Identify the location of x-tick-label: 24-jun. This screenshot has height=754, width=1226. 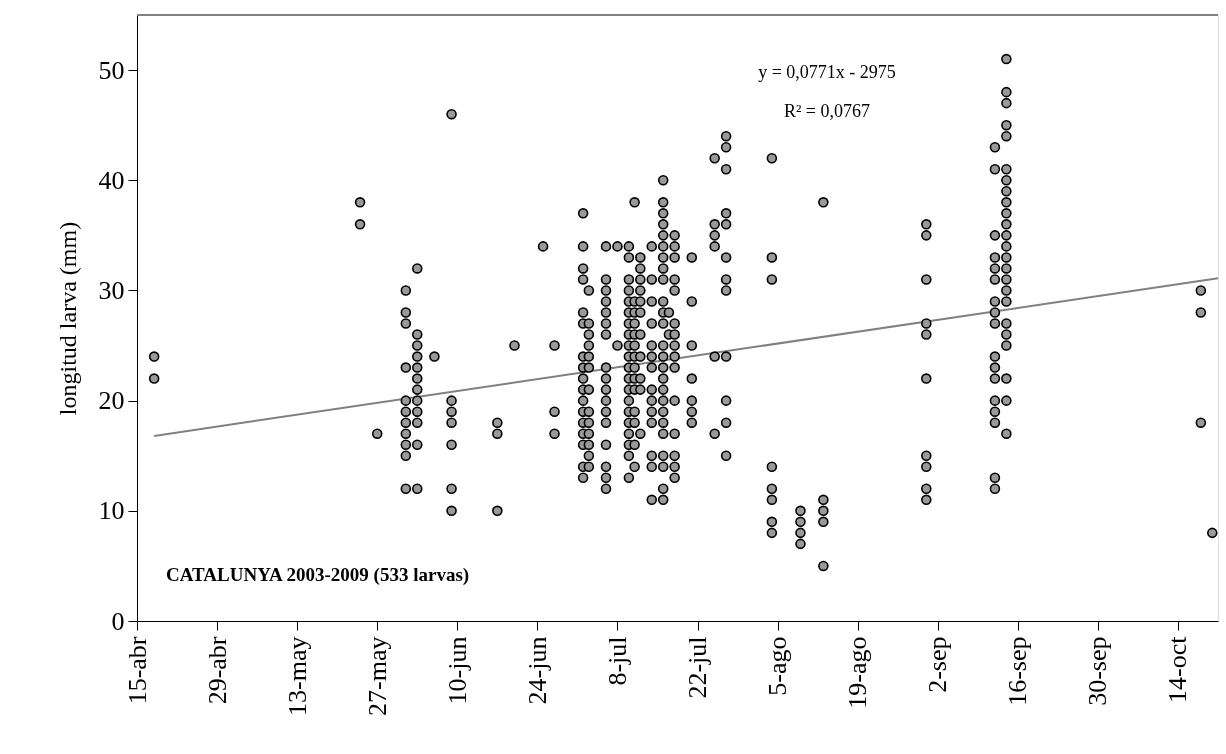
(537, 670).